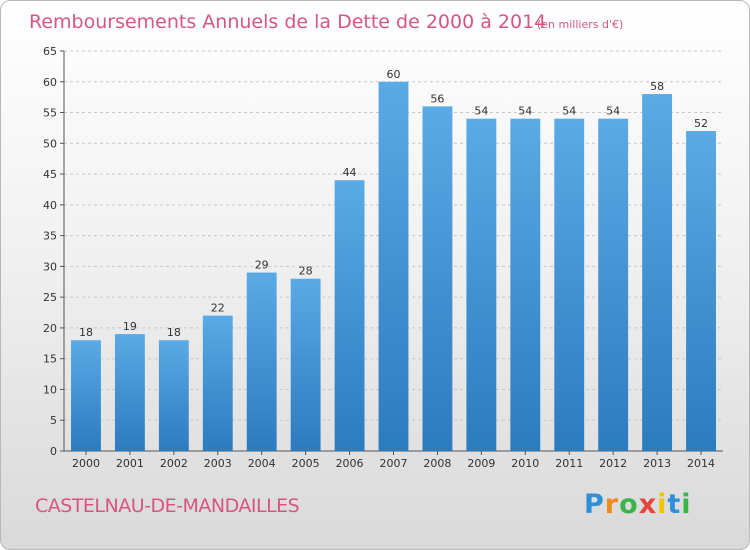  What do you see at coordinates (657, 463) in the screenshot?
I see `x-tick-label: 2013` at bounding box center [657, 463].